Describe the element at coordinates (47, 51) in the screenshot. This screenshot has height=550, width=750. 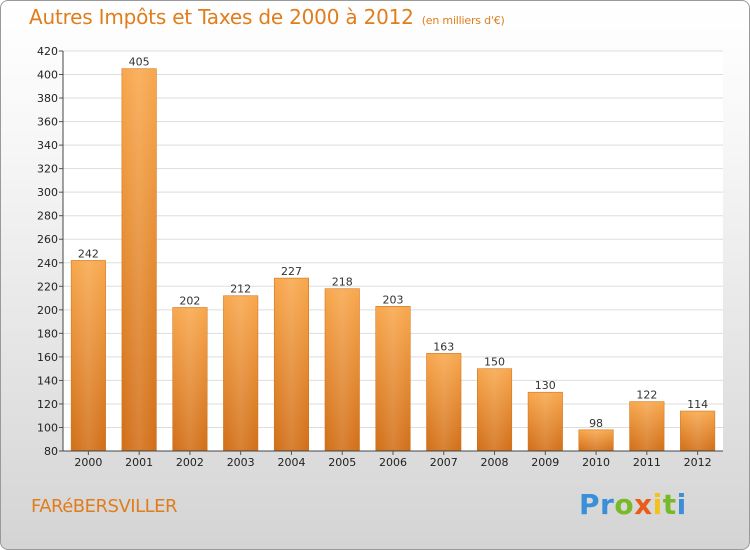
I see `y-tick-label: 420` at that location.